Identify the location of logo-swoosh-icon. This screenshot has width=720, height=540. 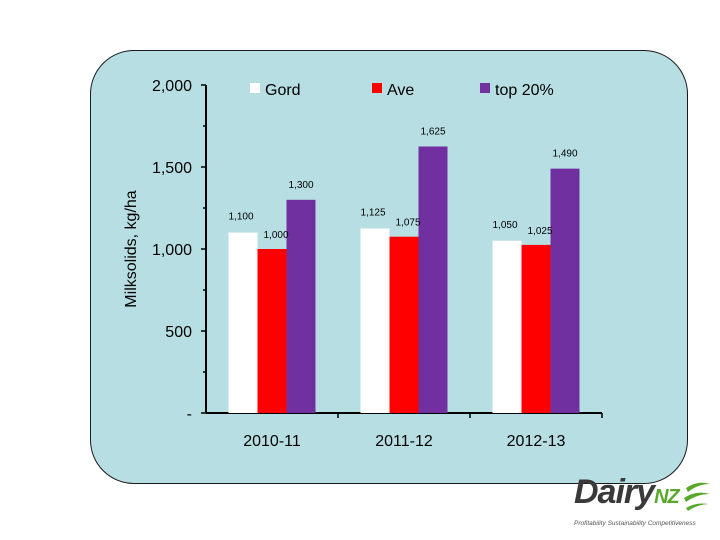
(697, 496).